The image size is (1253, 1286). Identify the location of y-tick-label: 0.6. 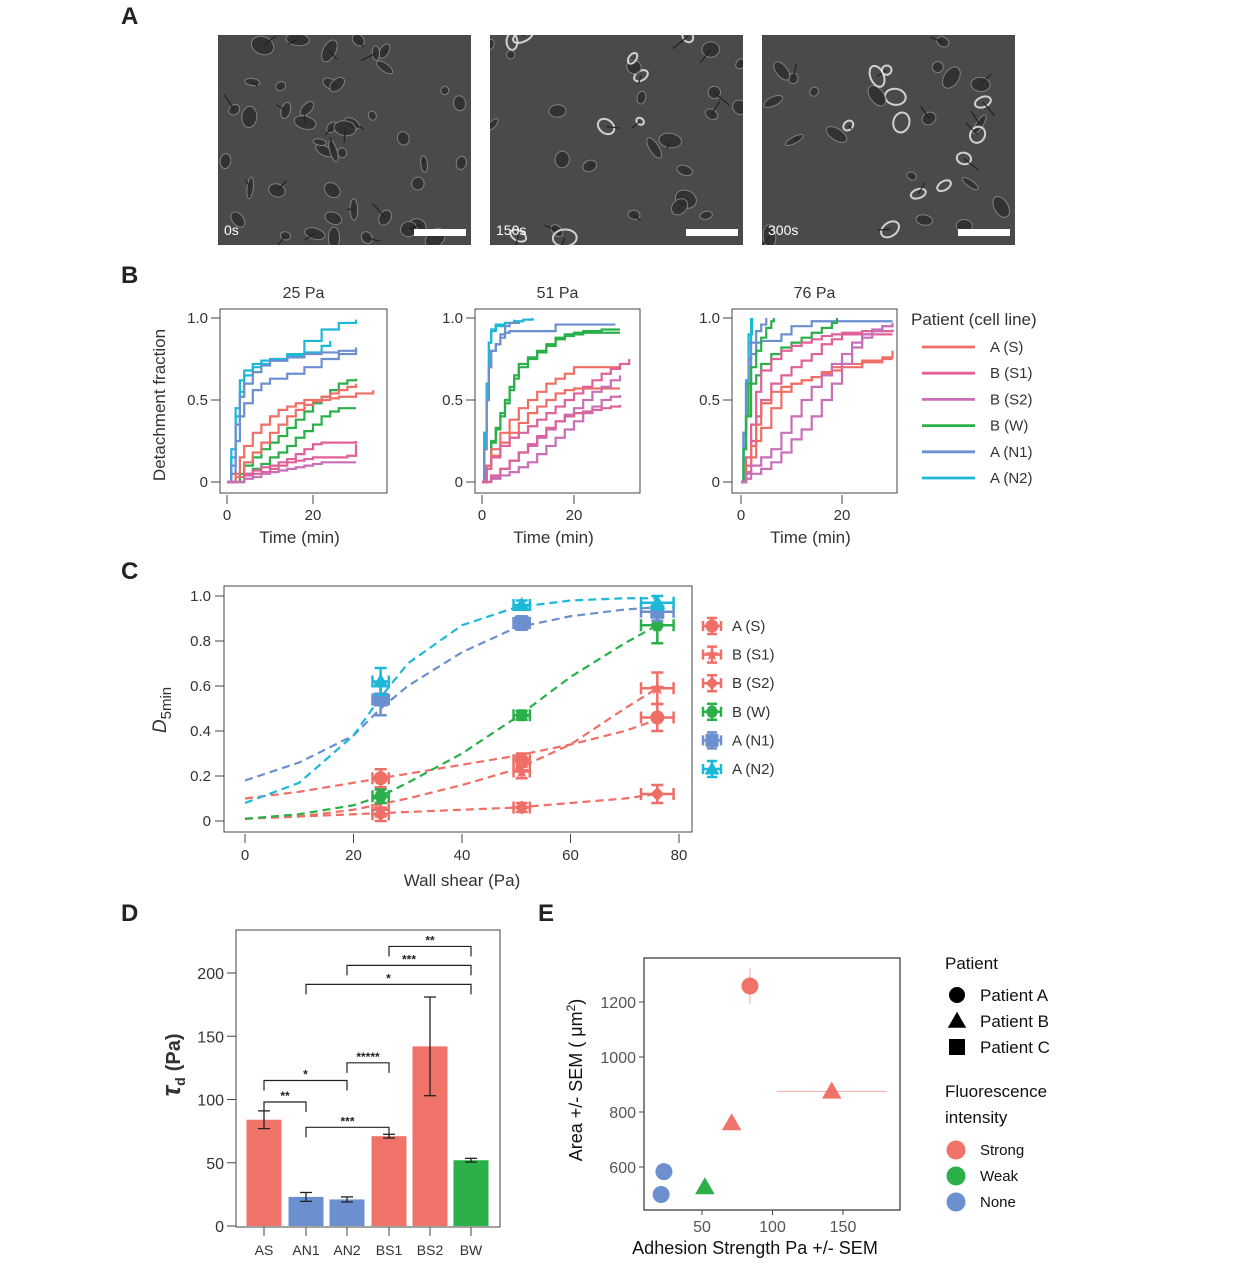
(200, 686).